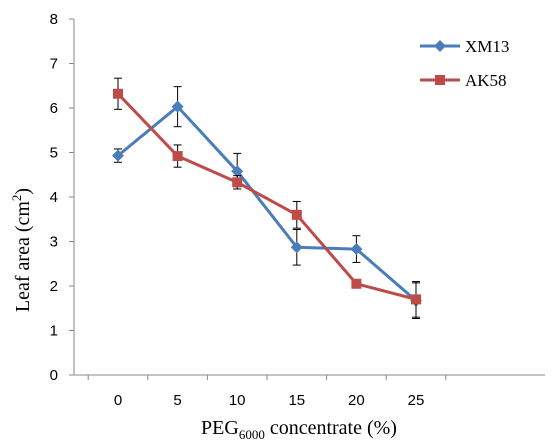 This screenshot has height=442, width=556. What do you see at coordinates (62, 197) in the screenshot?
I see `y-axis-ticks: 0 1 2 3 4 5 6 7 8` at bounding box center [62, 197].